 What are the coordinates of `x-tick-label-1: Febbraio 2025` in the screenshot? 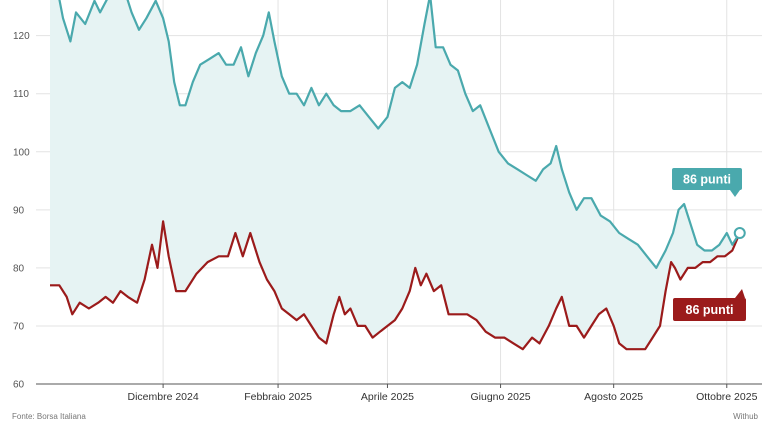 It's located at (278, 397).